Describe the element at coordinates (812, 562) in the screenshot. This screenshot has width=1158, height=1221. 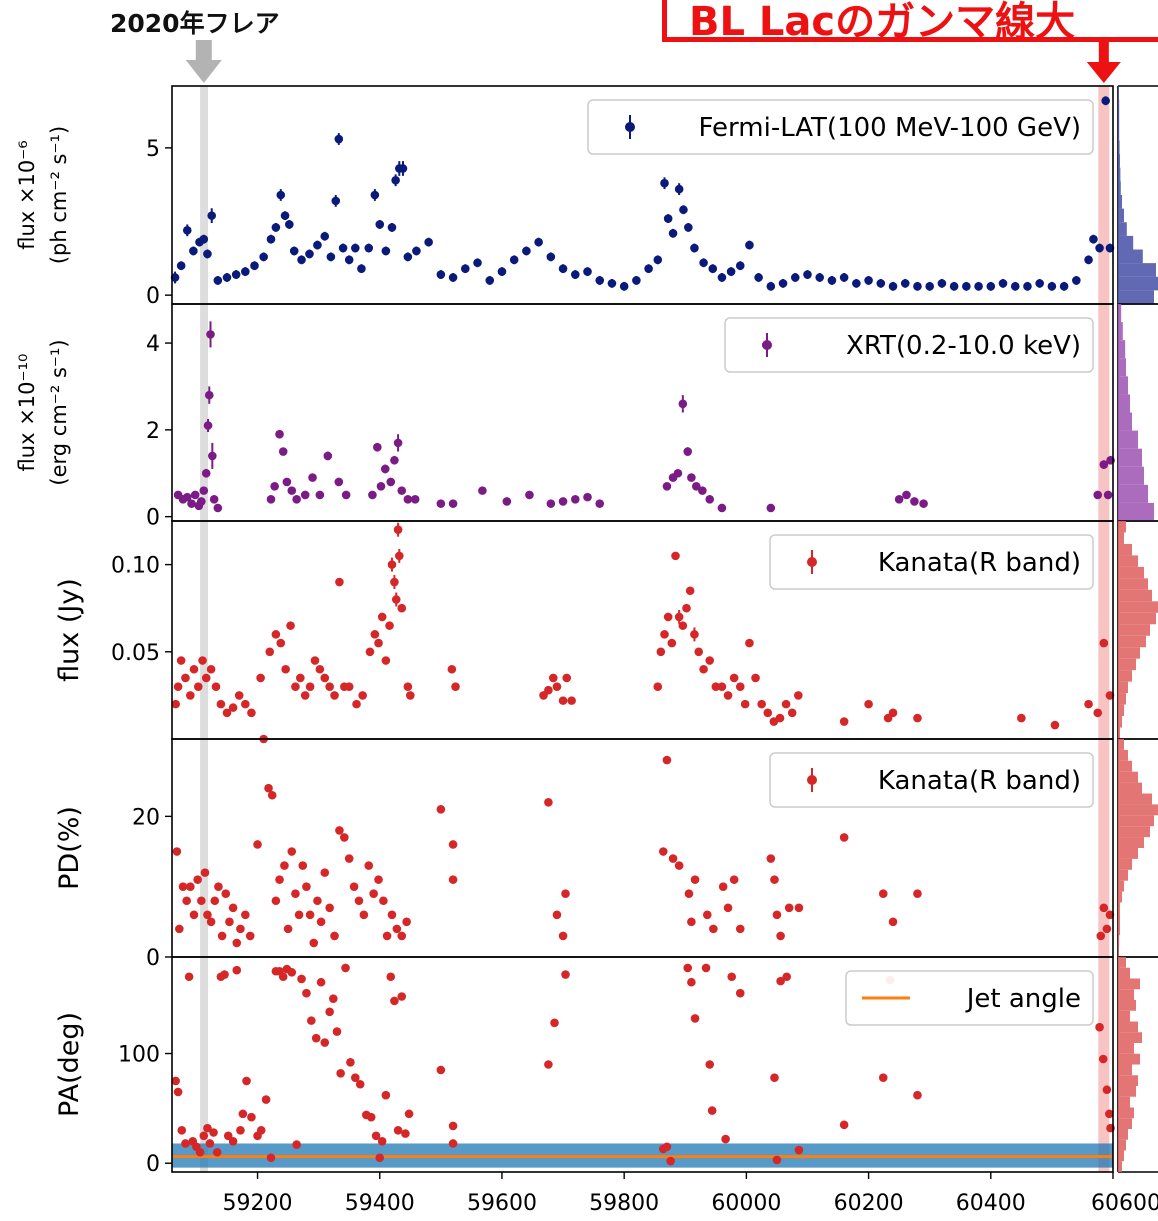
I see `legend-marker-icon` at that location.